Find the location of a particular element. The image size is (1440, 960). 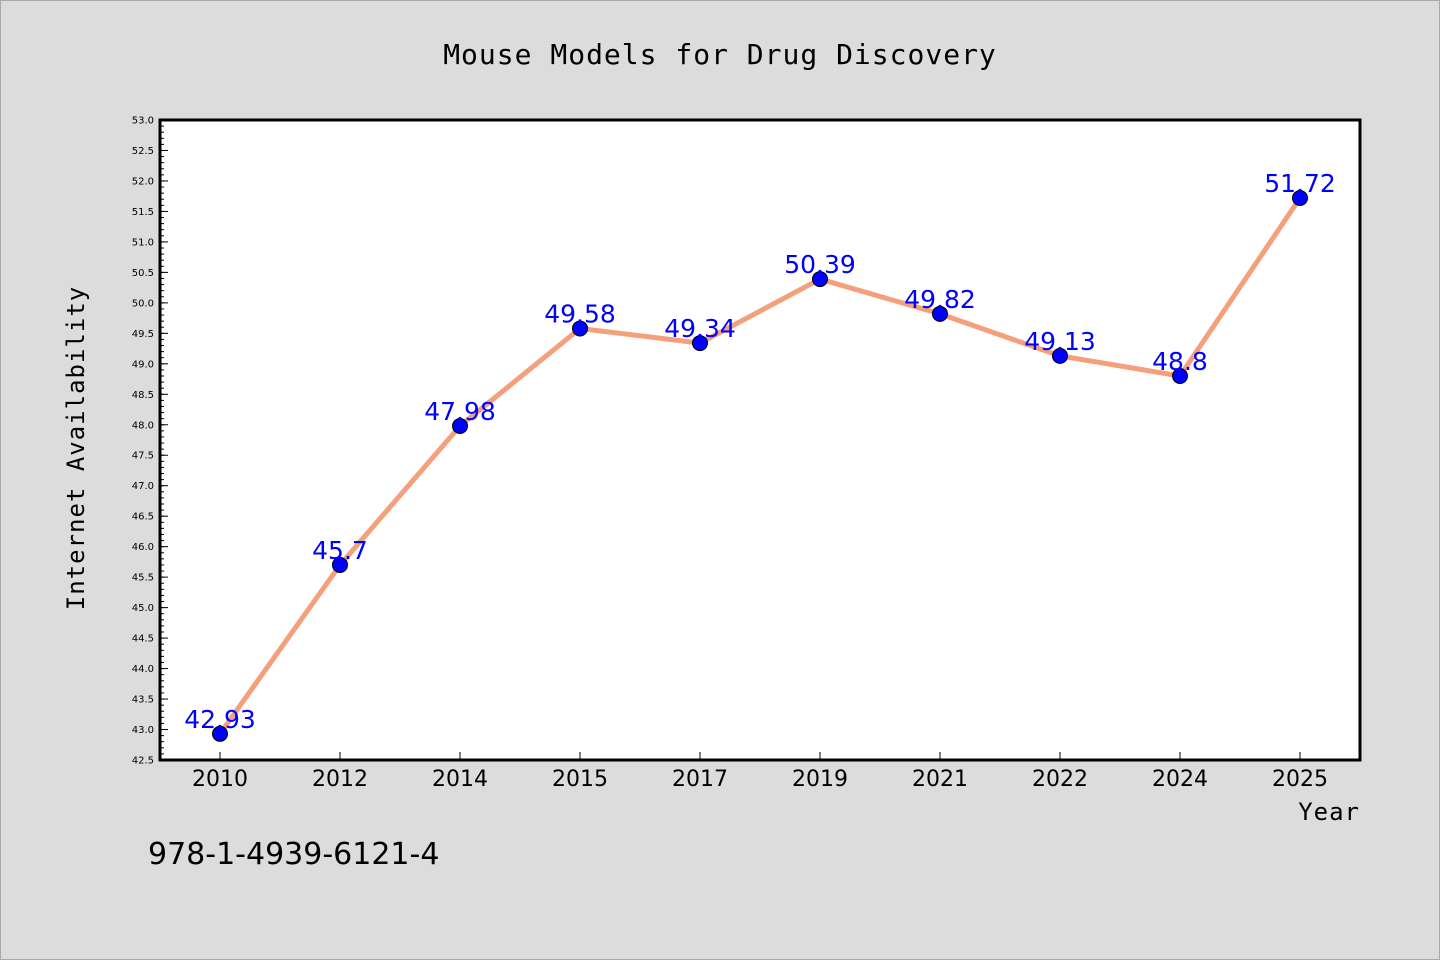

data-label: 50.39 is located at coordinates (820, 264).